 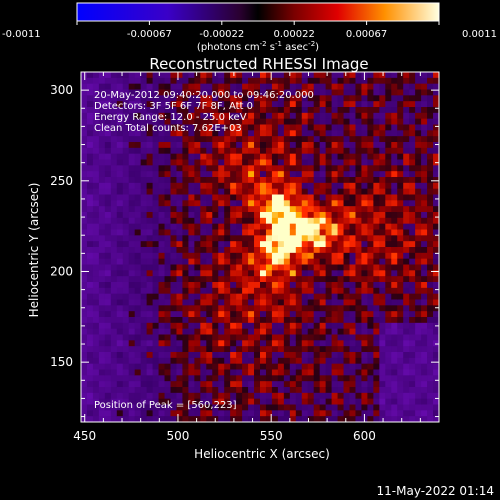 I want to click on x-tick-label: 450, so click(x=84, y=436).